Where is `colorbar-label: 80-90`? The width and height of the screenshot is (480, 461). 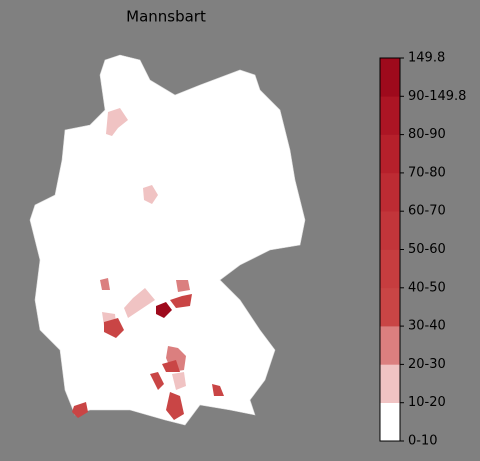
colorbar-label: 80-90 is located at coordinates (427, 134).